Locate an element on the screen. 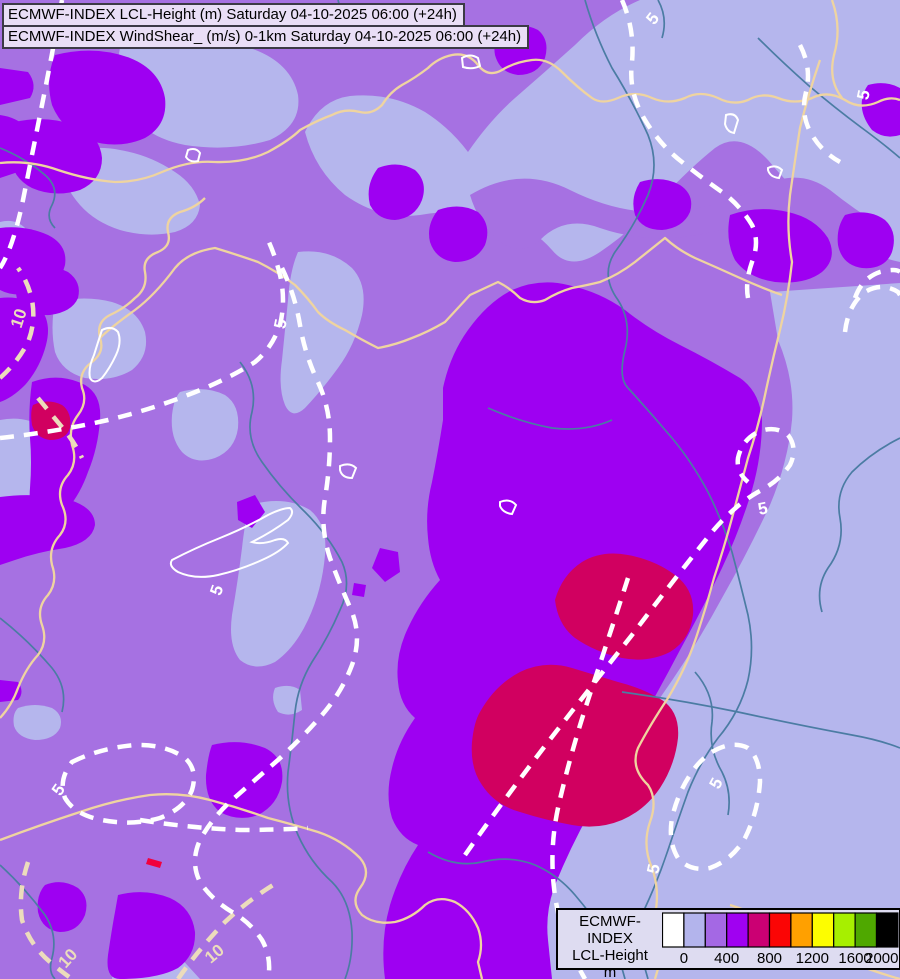 Image resolution: width=900 pixels, height=979 pixels. legend-color-scale: 0 400 800 1200 1600 2000 is located at coordinates (780, 939).